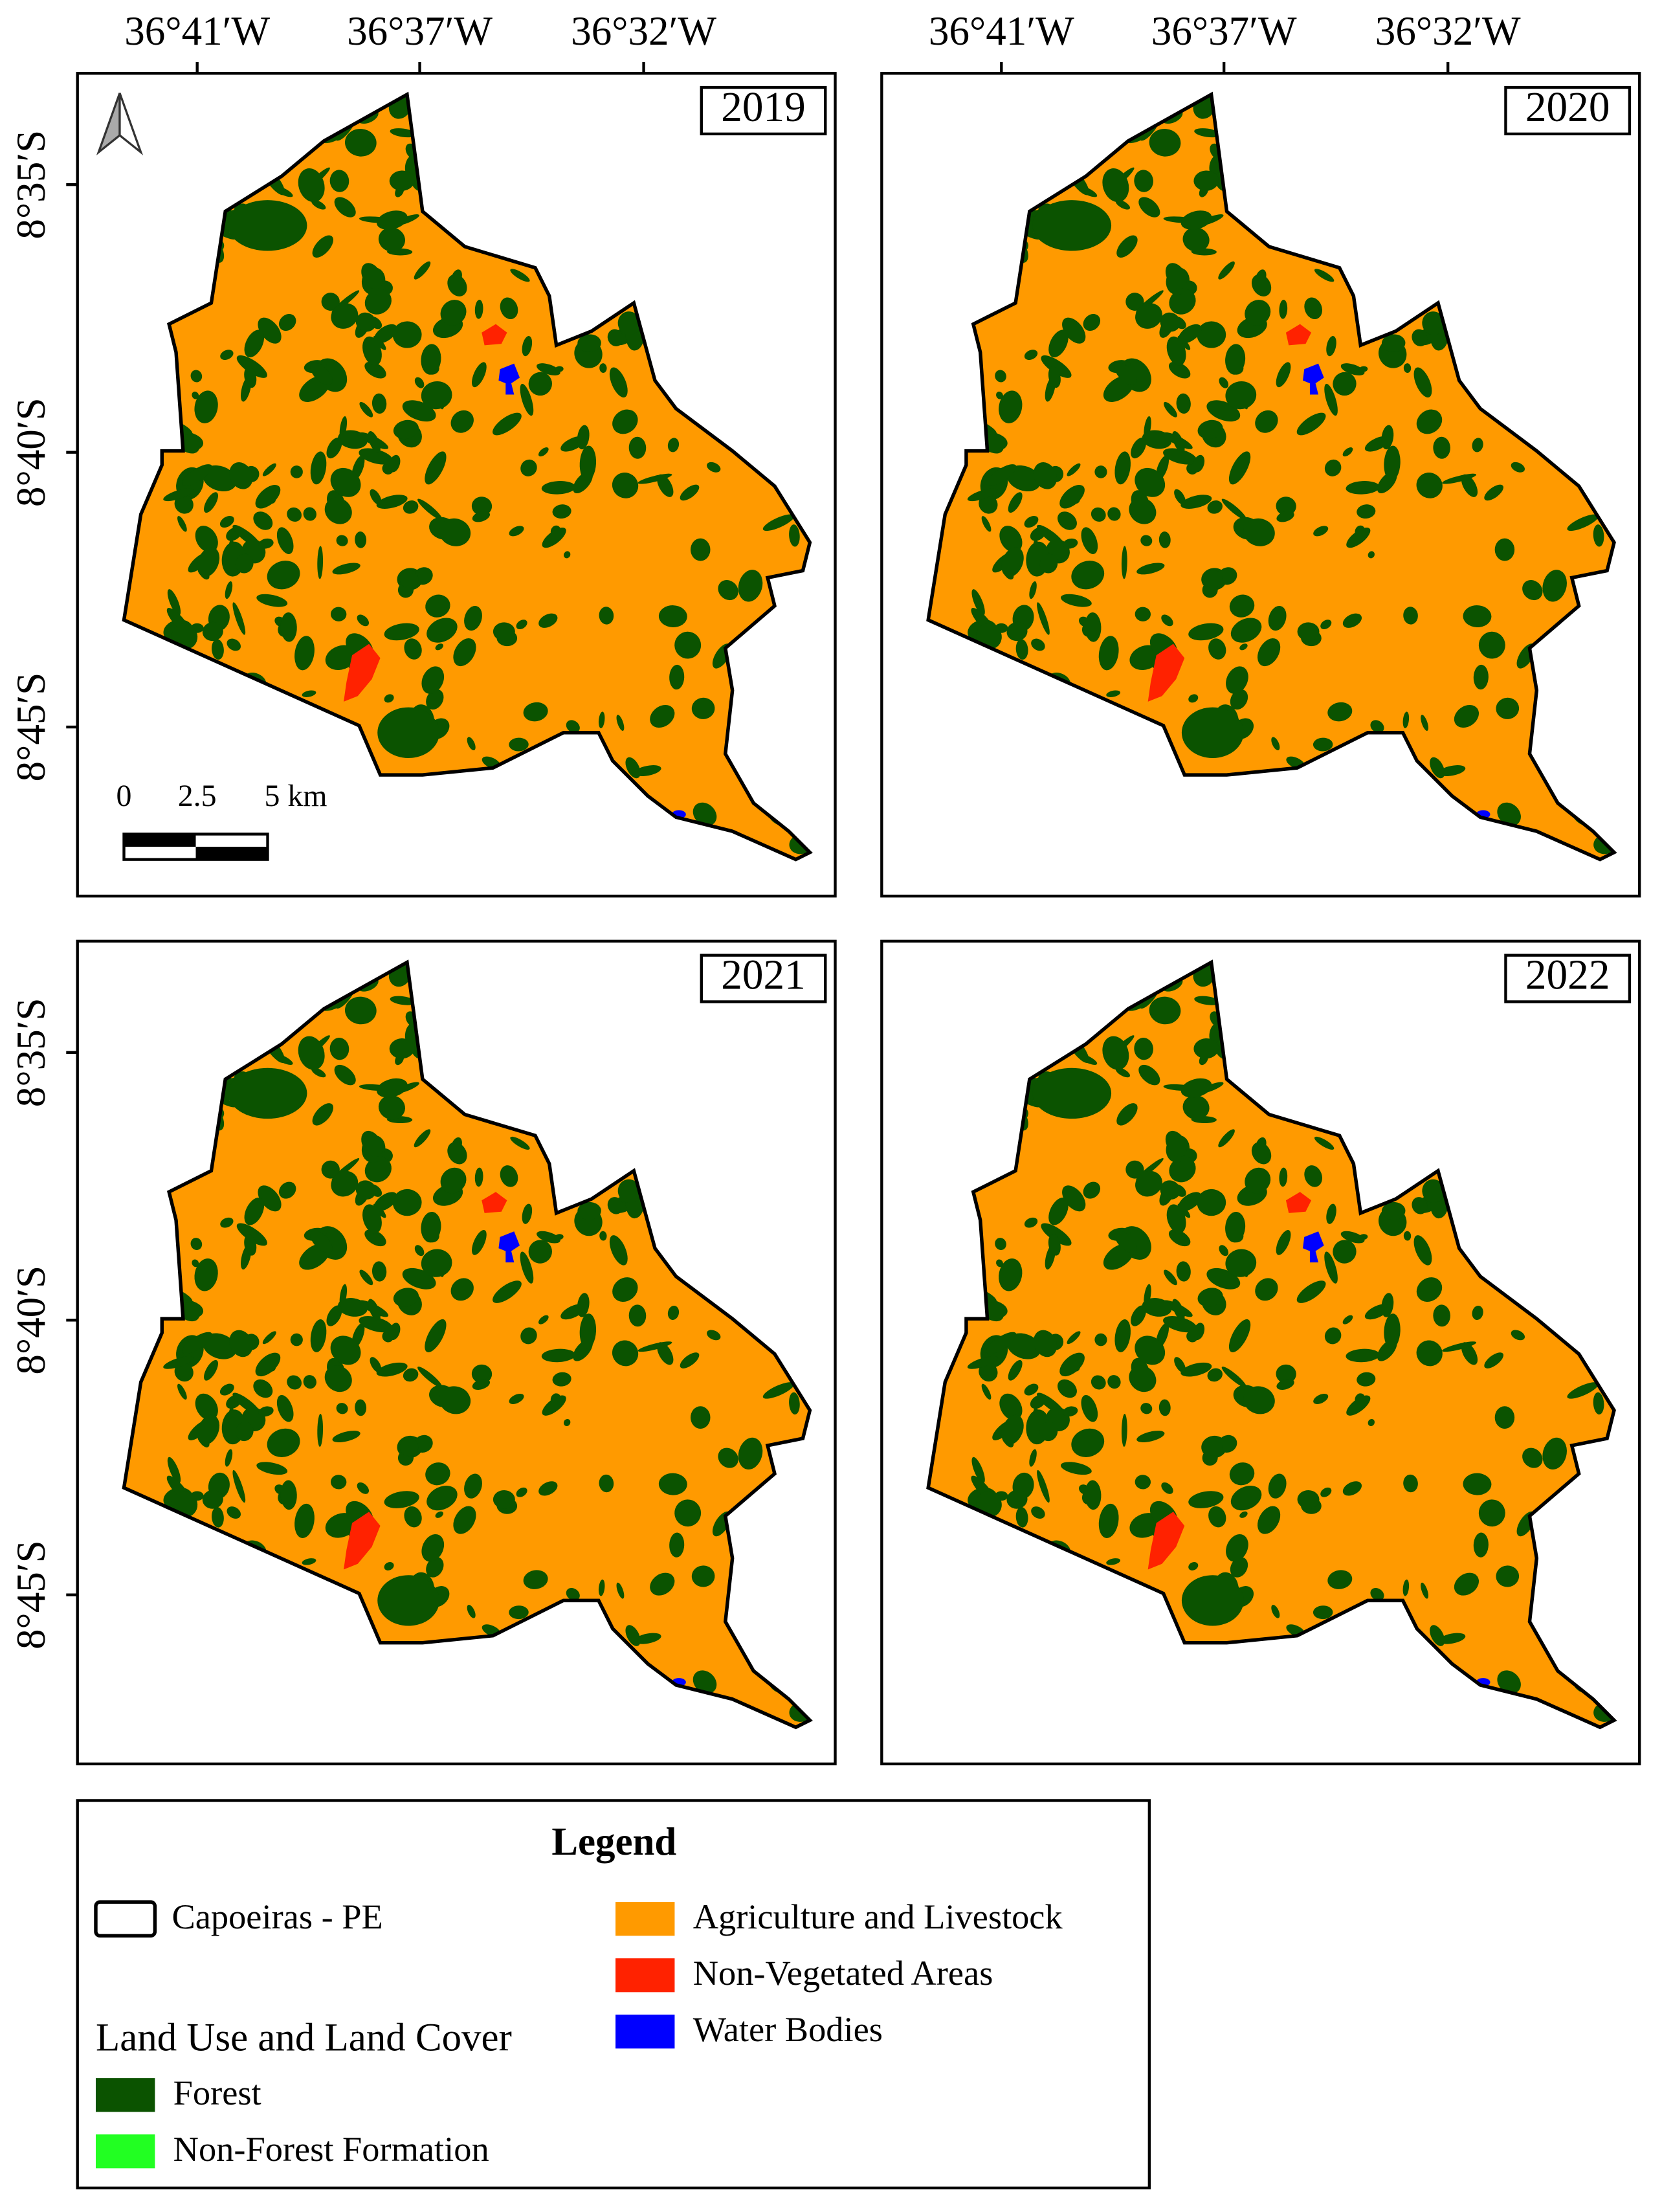 Image resolution: width=1662 pixels, height=2212 pixels. I want to click on legend-label: Water Bodies, so click(788, 2029).